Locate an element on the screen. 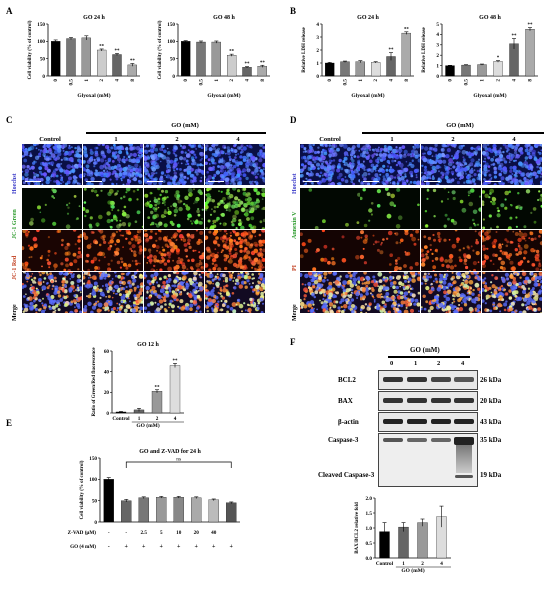 The image size is (550, 589). row-label-pi: PI is located at coordinates (295, 268).